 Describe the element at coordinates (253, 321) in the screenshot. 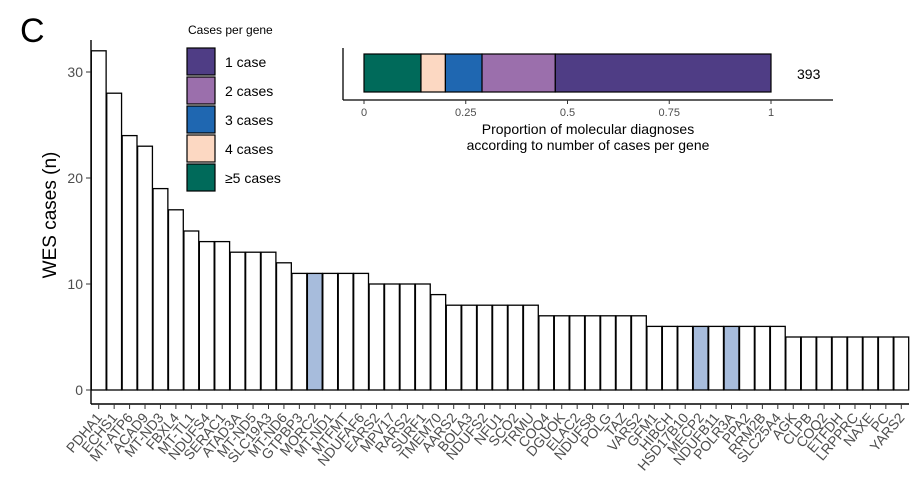

I see `bar-mt-nd5` at that location.